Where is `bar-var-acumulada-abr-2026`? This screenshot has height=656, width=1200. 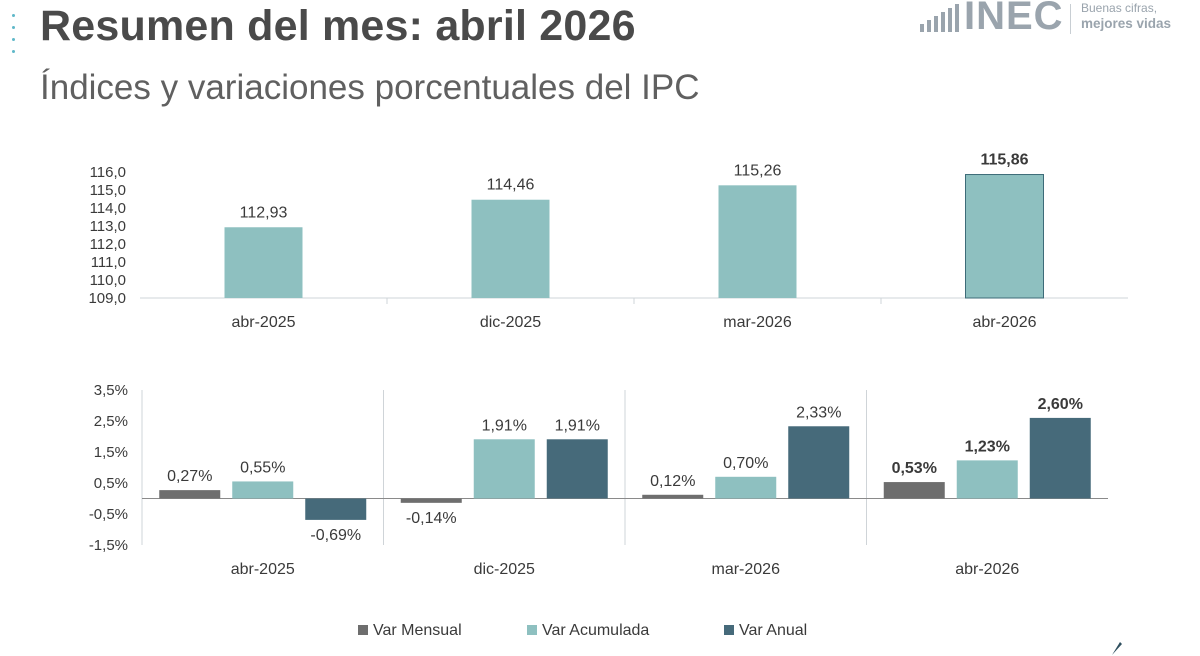
bar-var-acumulada-abr-2026 is located at coordinates (987, 479).